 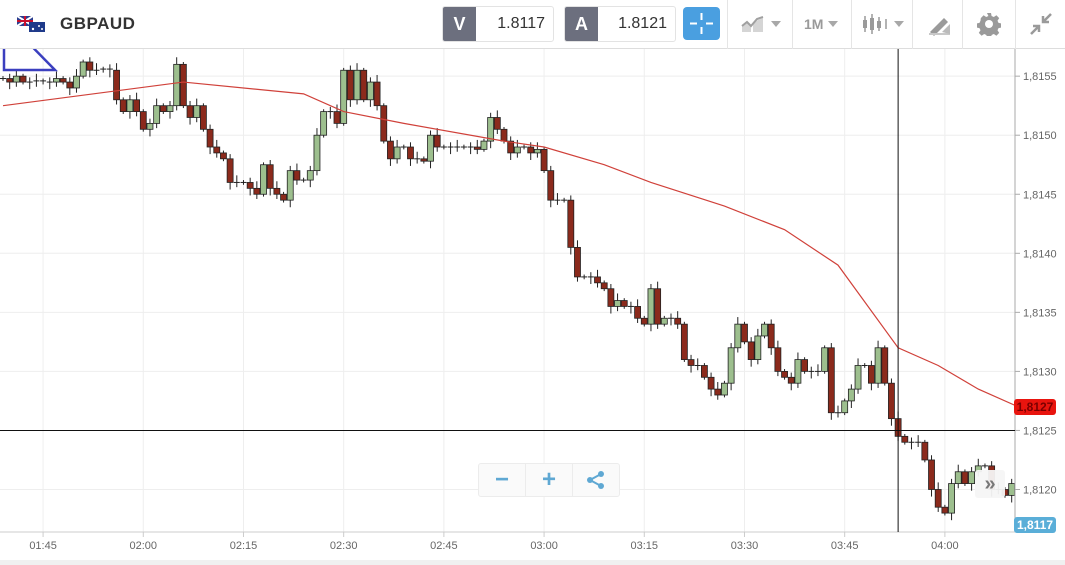 What do you see at coordinates (945, 546) in the screenshot?
I see `time-tick-label: 04:00` at bounding box center [945, 546].